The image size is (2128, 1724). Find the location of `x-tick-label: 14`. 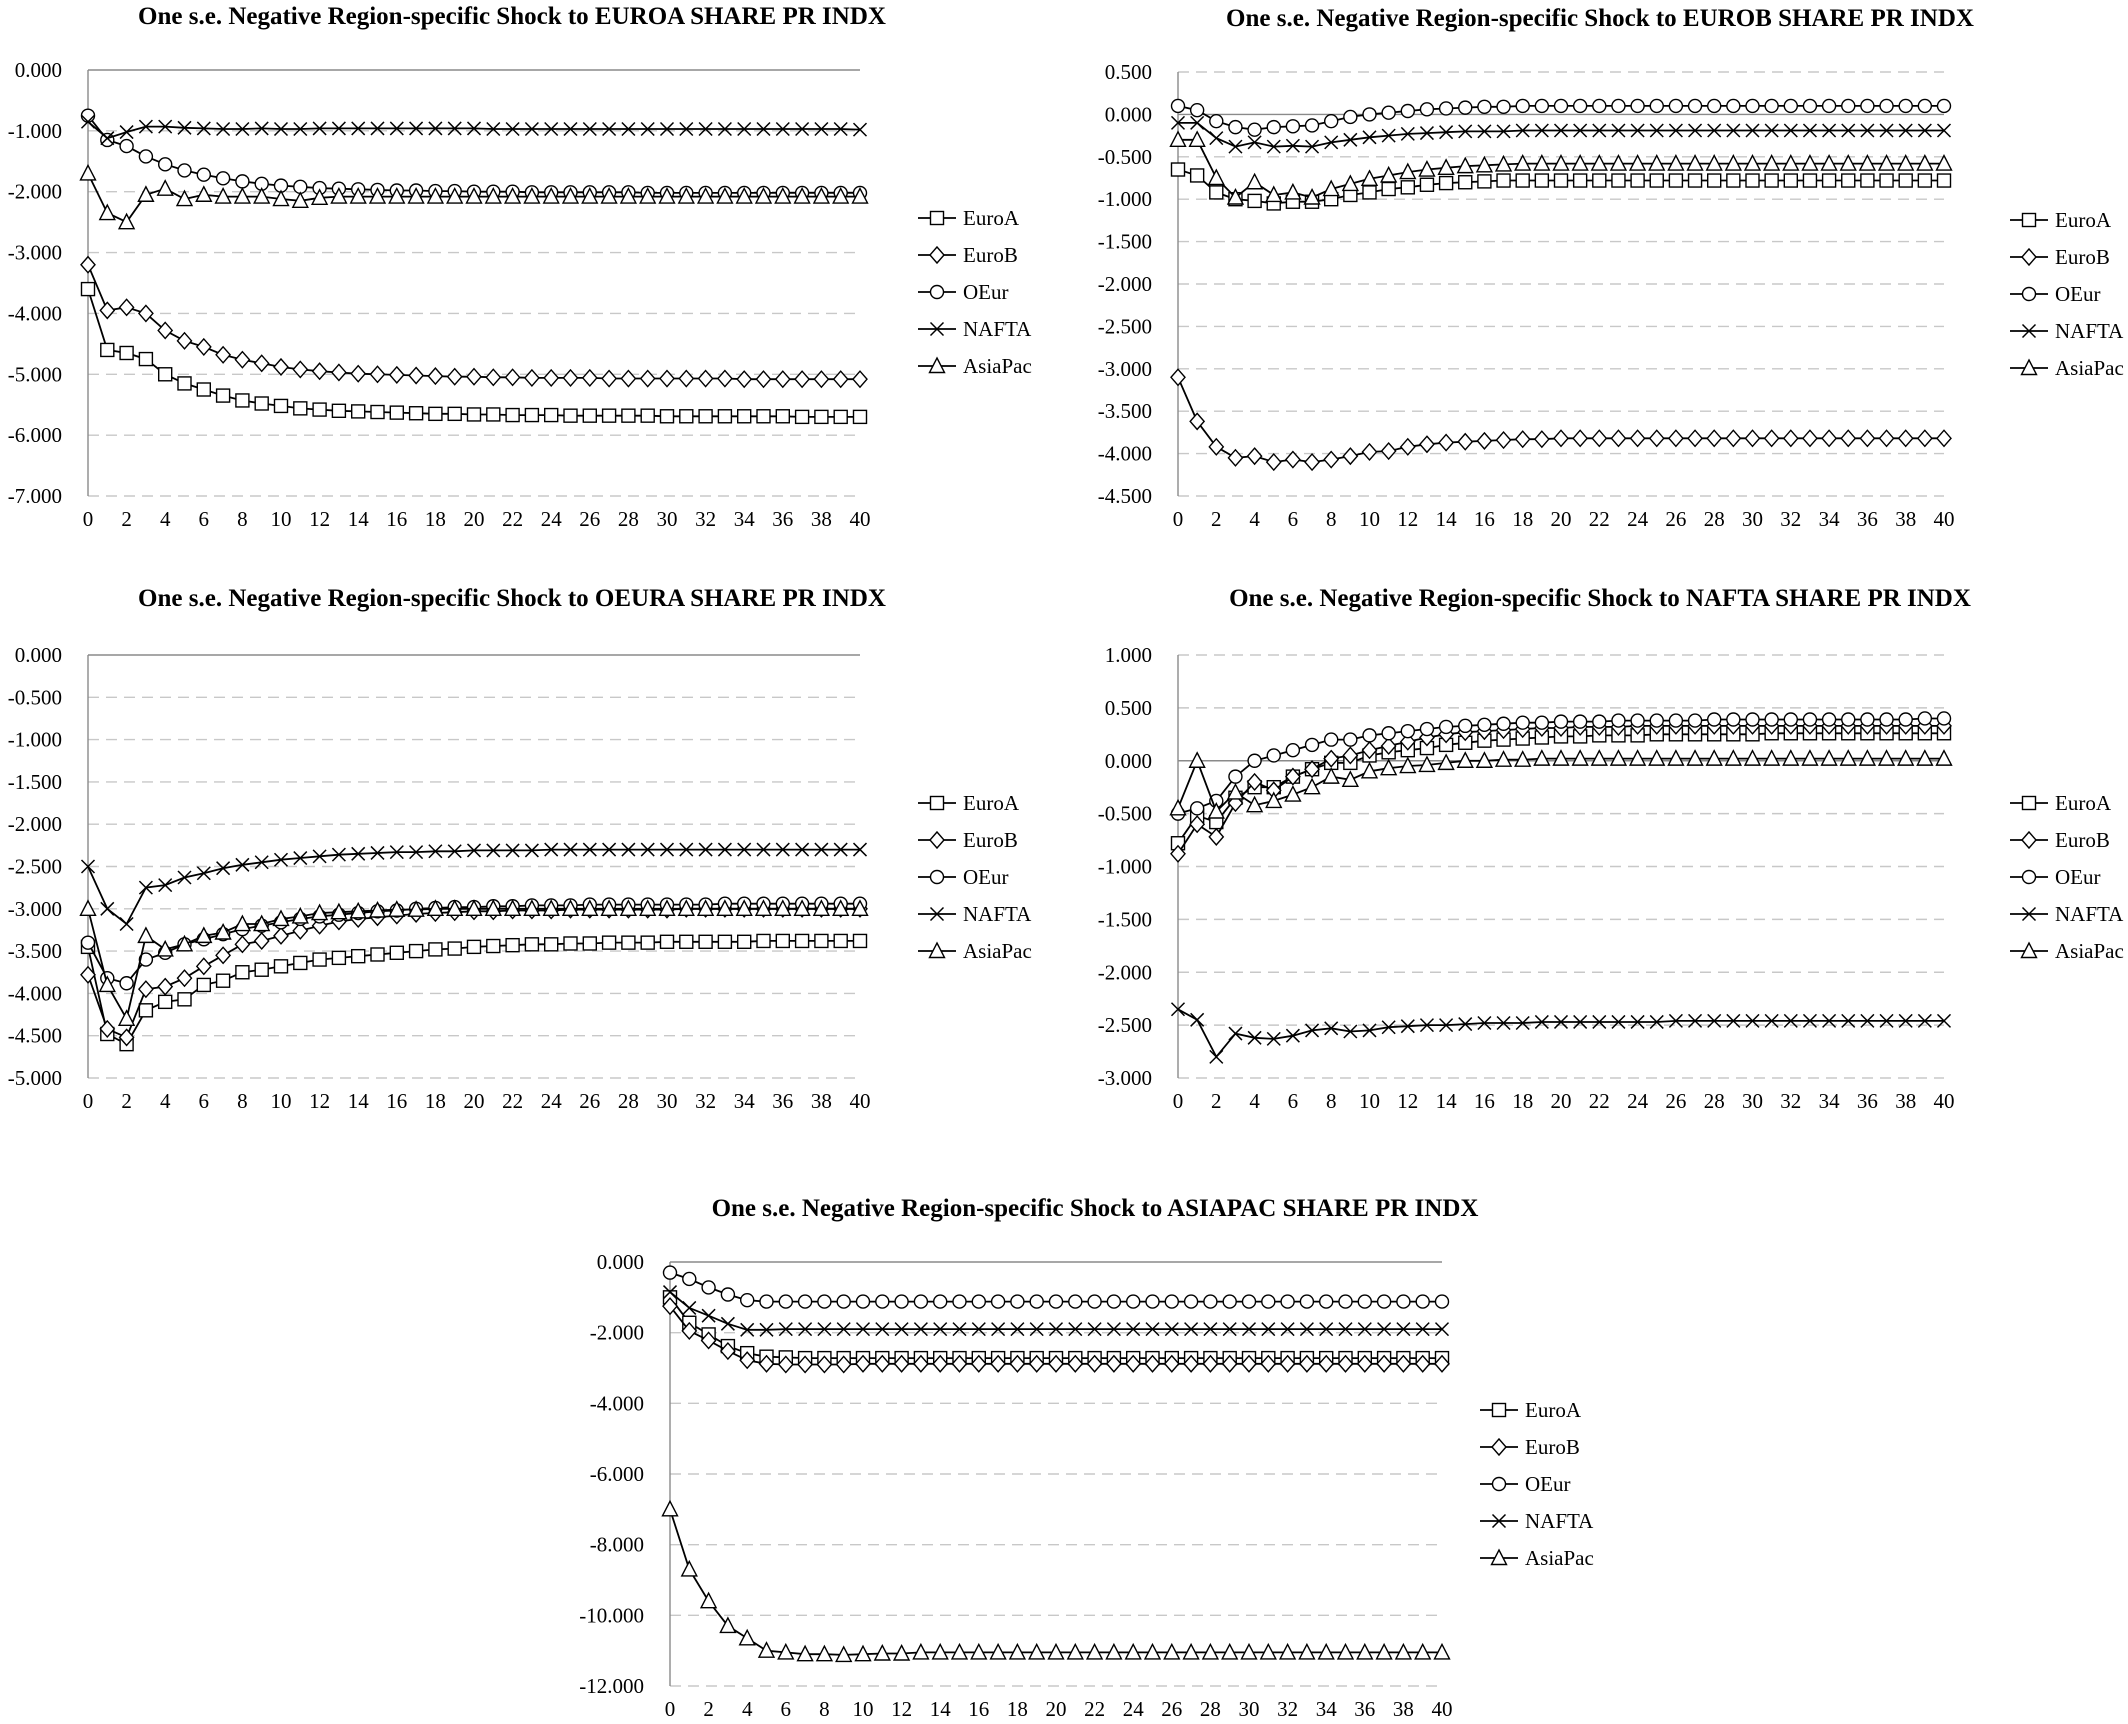

x-tick-label: 14 is located at coordinates (1447, 519).